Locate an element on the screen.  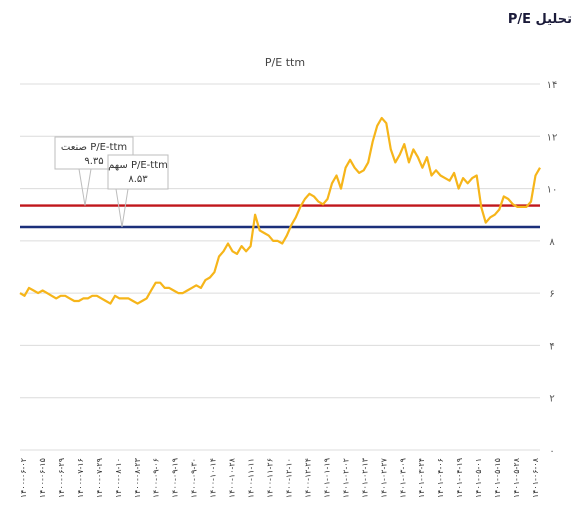
callouts: صنعت P/E-ttm ۹.۳۵ سهم P/E-ttm ۸.۵۳ is located at coordinates (111, 182).